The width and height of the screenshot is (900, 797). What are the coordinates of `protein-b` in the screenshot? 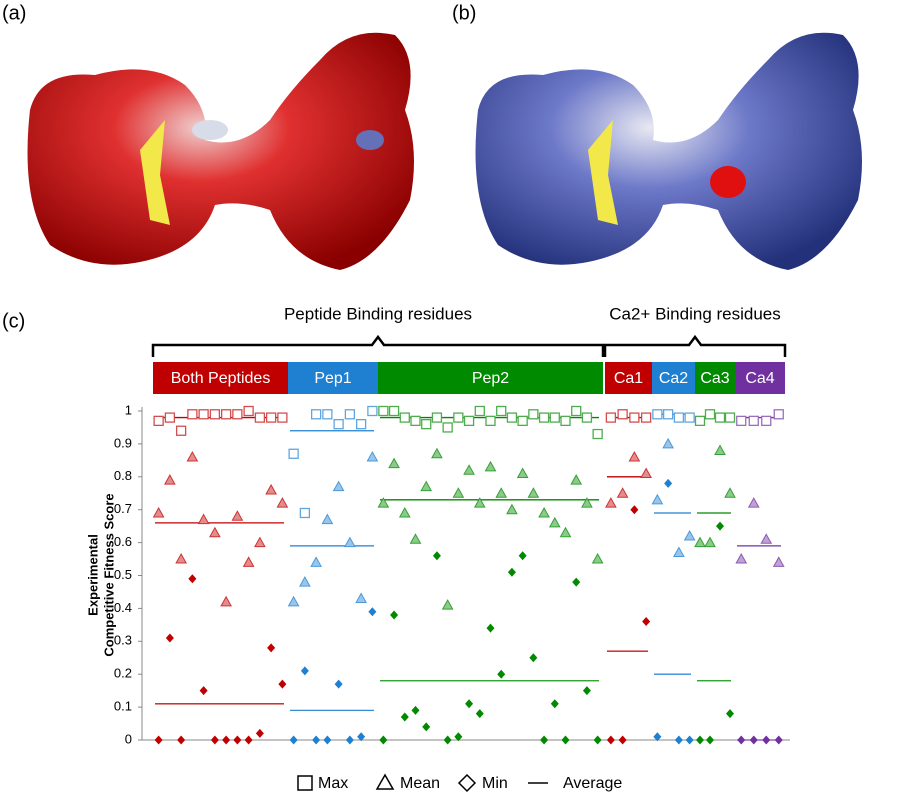 It's located at (668, 151).